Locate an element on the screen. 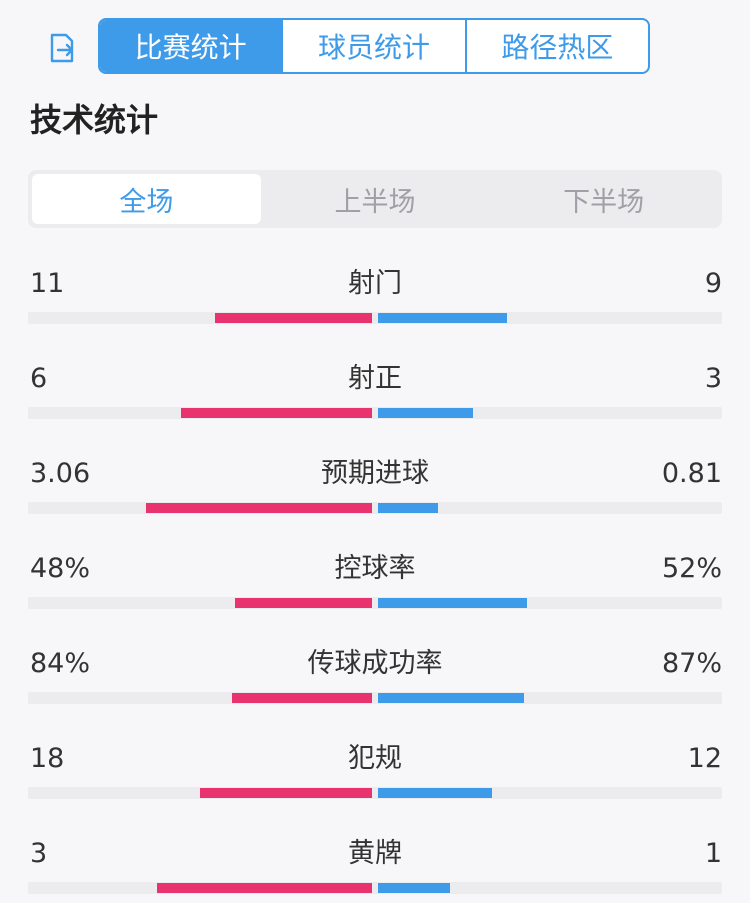 This screenshot has height=903, width=750. away-value: 87% is located at coordinates (691, 663).